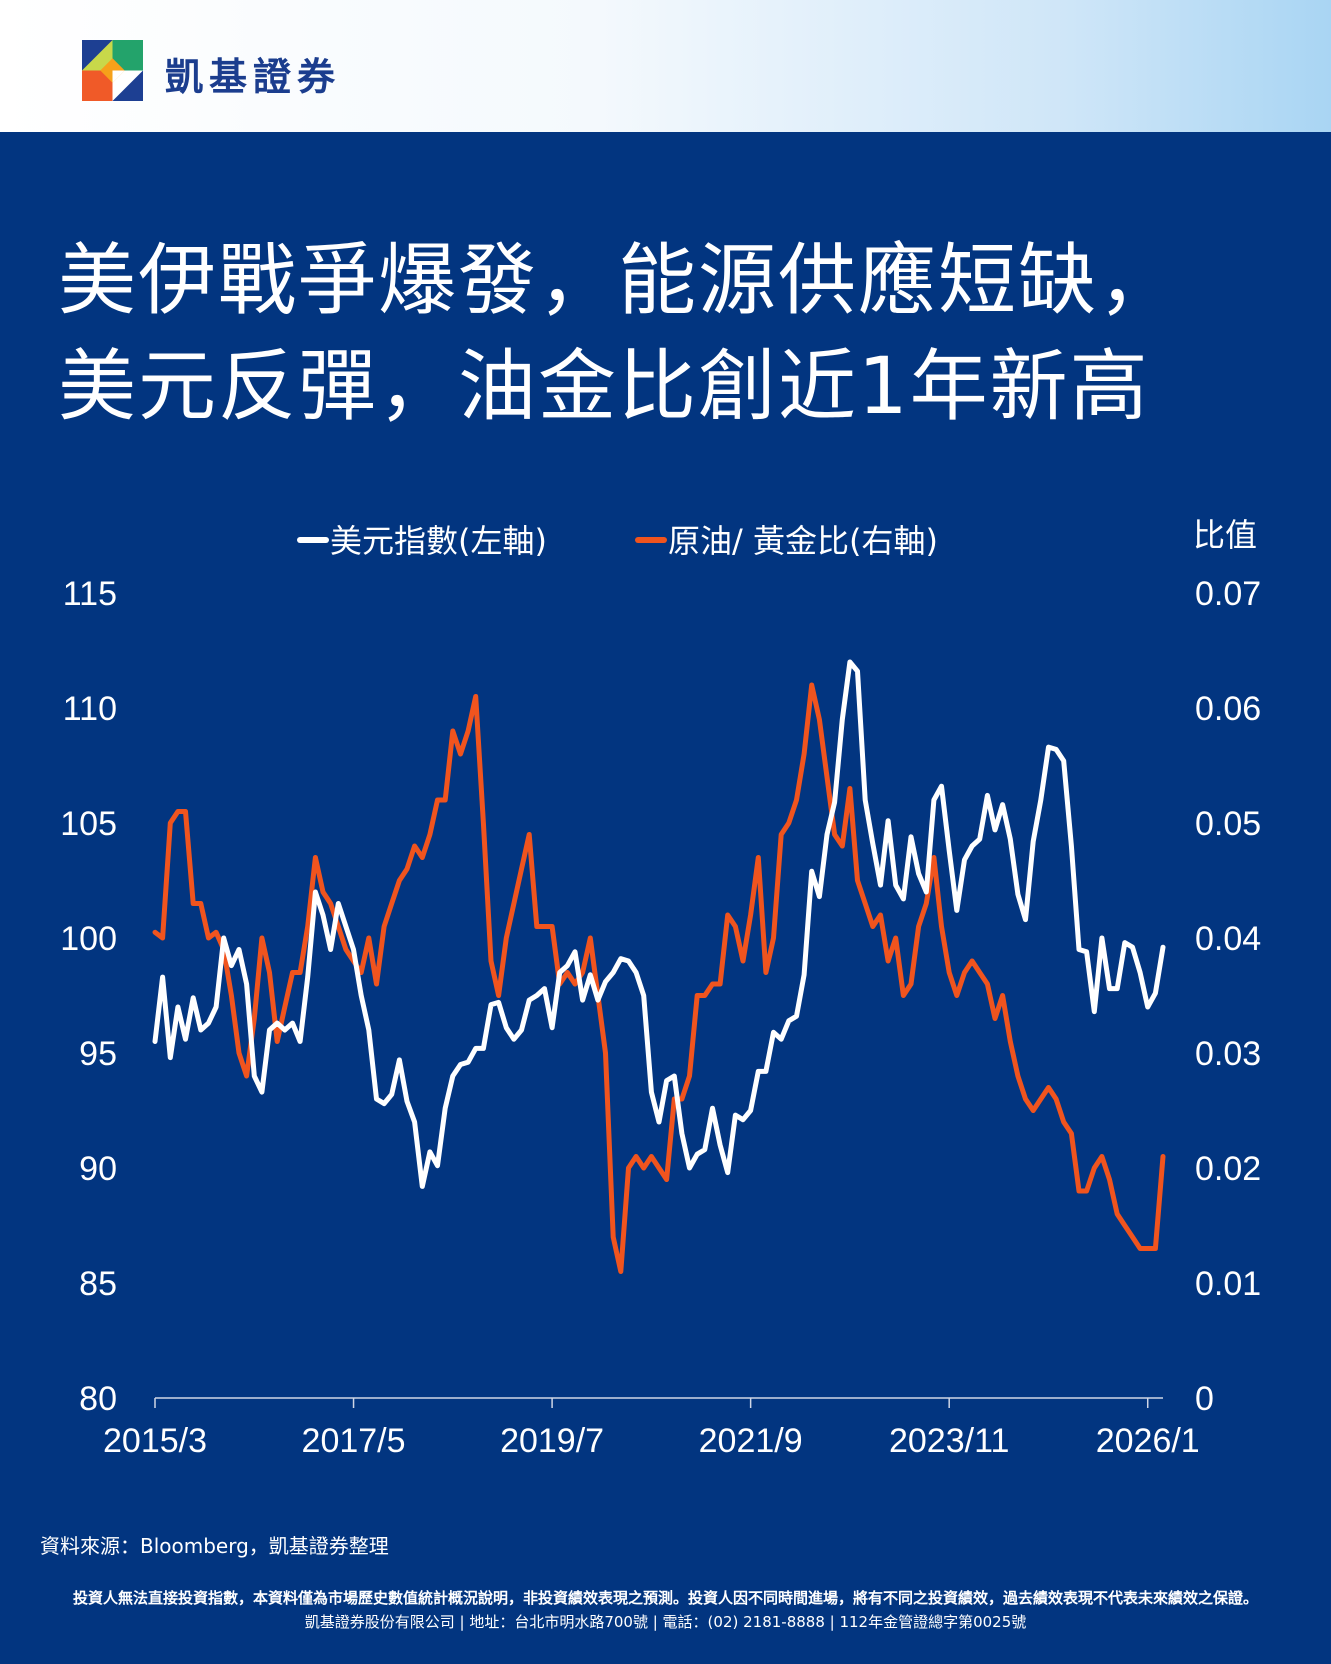  I want to click on y-right-tick-label: 0, so click(1204, 1399).